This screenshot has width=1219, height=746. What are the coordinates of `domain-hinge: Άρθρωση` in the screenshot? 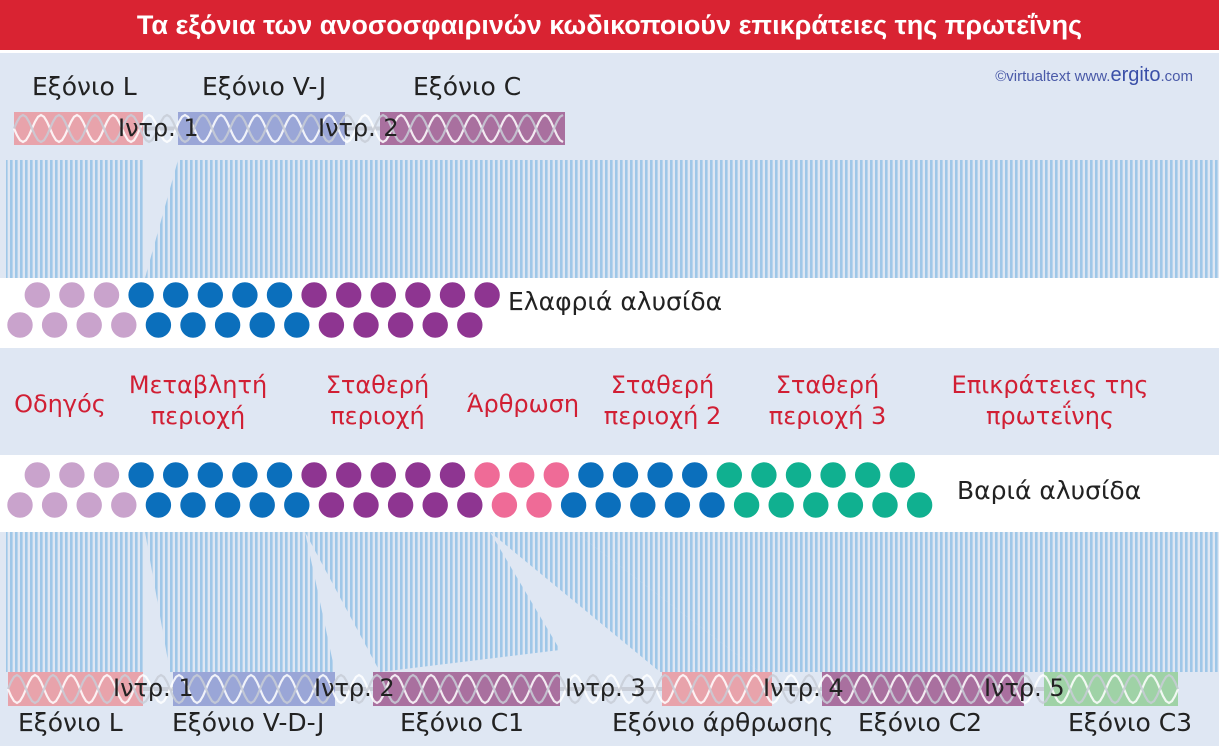 It's located at (523, 404).